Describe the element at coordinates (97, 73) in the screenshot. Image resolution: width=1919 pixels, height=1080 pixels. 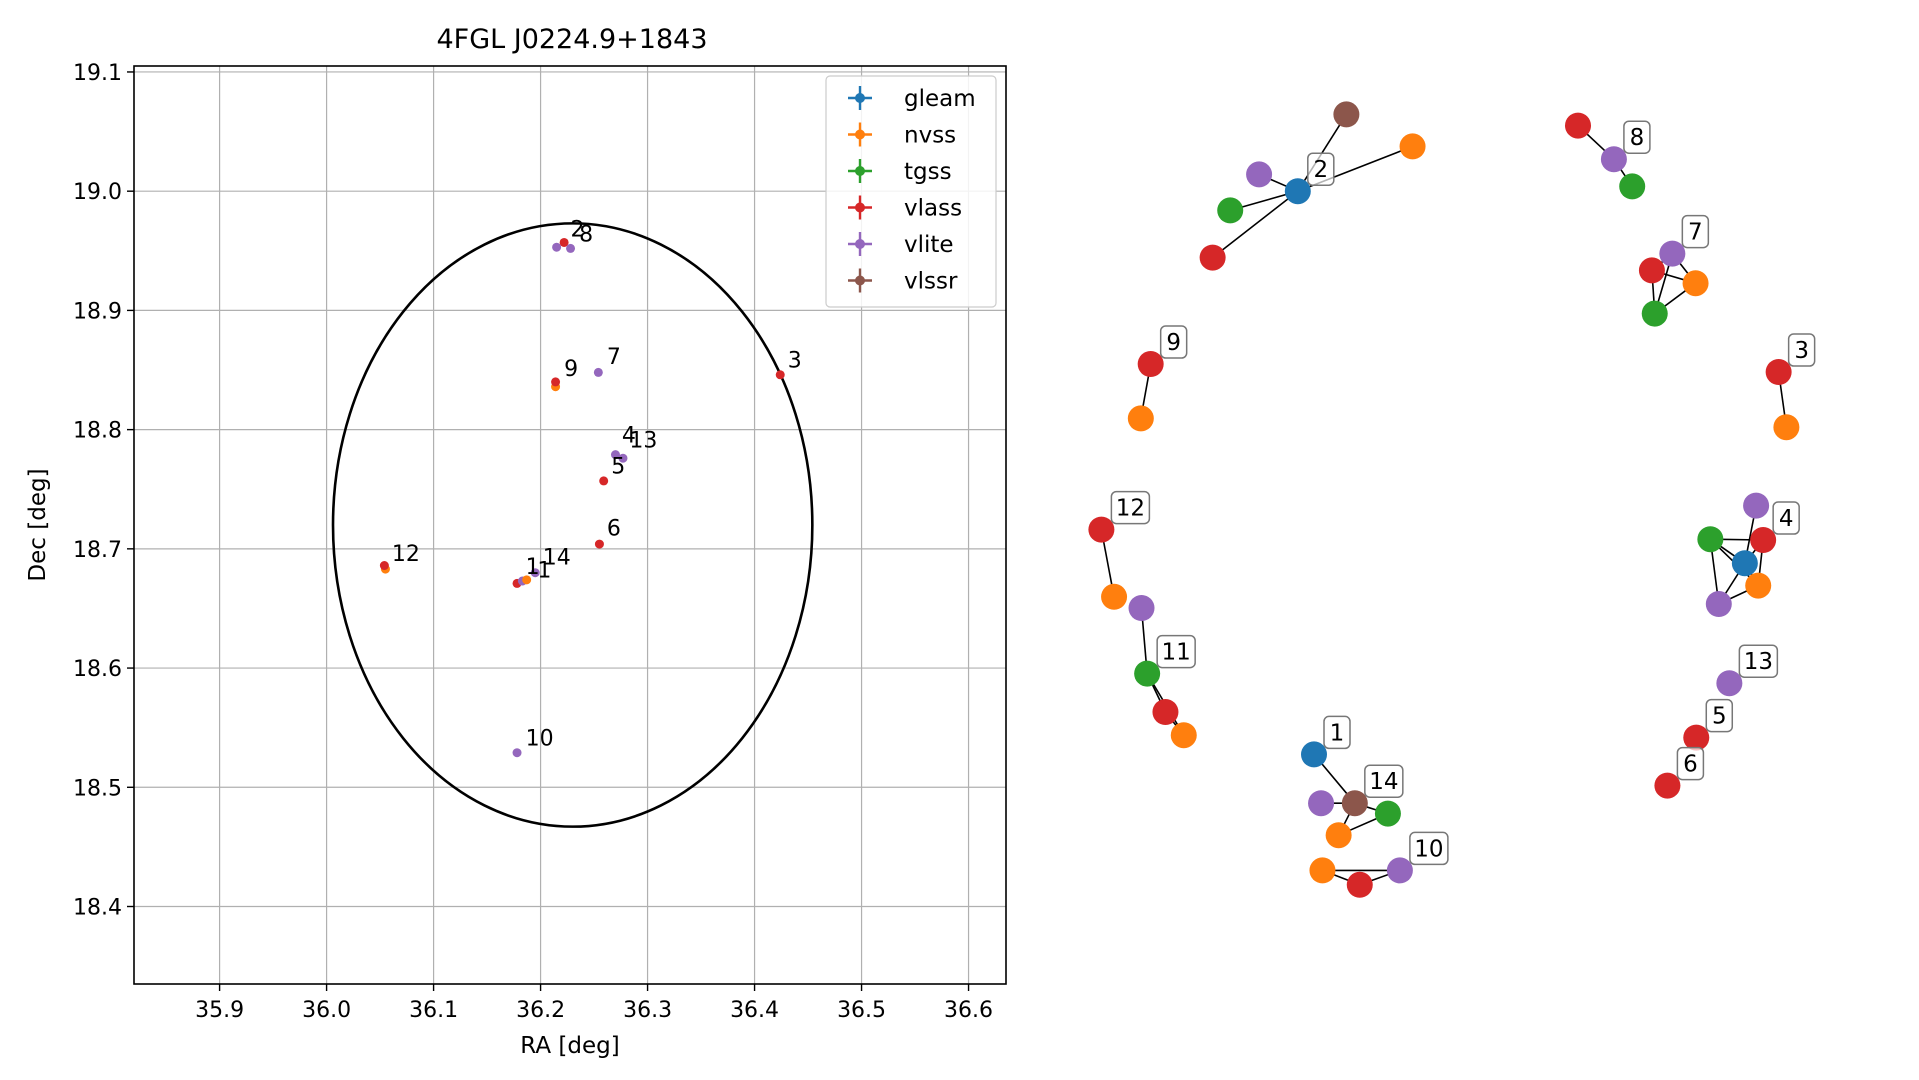
I see `y-tick-label: 19.1` at that location.